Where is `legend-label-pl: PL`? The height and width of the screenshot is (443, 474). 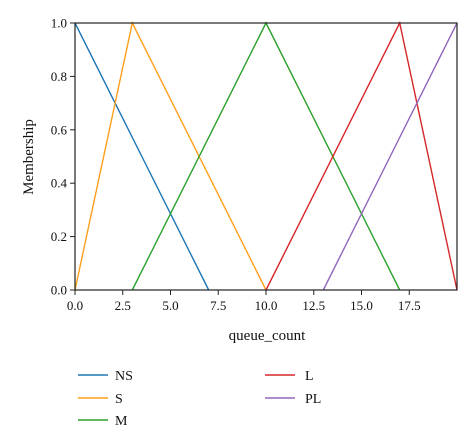
legend-label-pl: PL is located at coordinates (313, 399).